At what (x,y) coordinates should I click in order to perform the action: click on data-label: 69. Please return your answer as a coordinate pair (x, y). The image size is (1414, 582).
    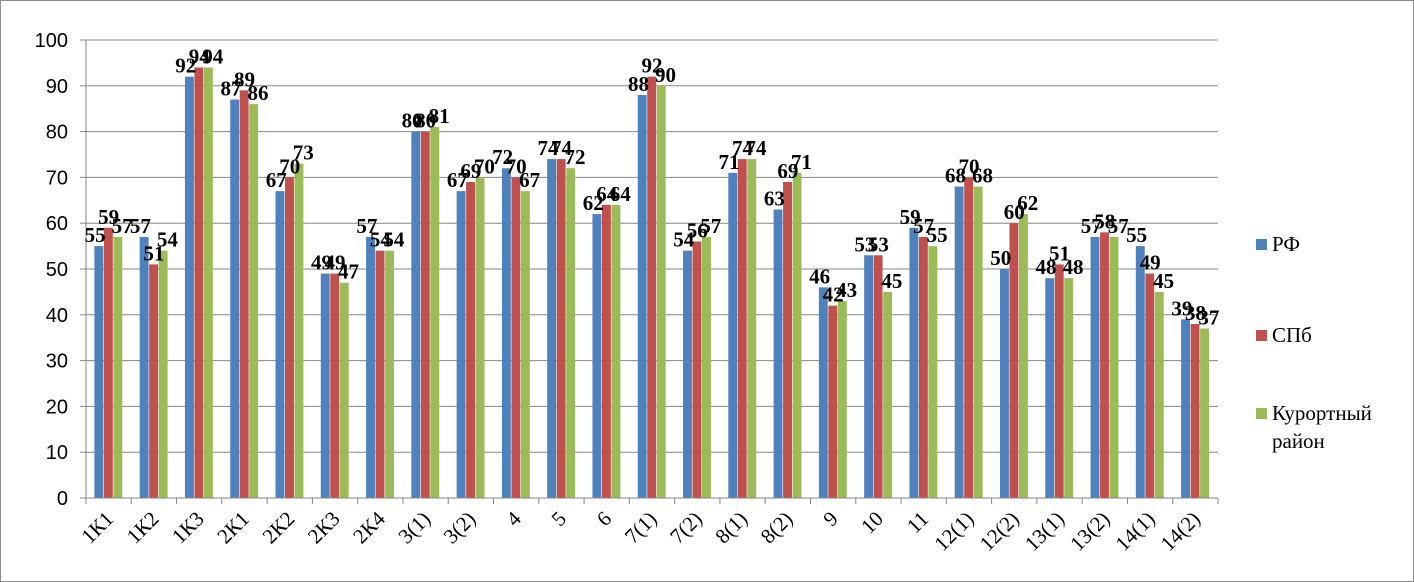
    Looking at the image, I should click on (470, 171).